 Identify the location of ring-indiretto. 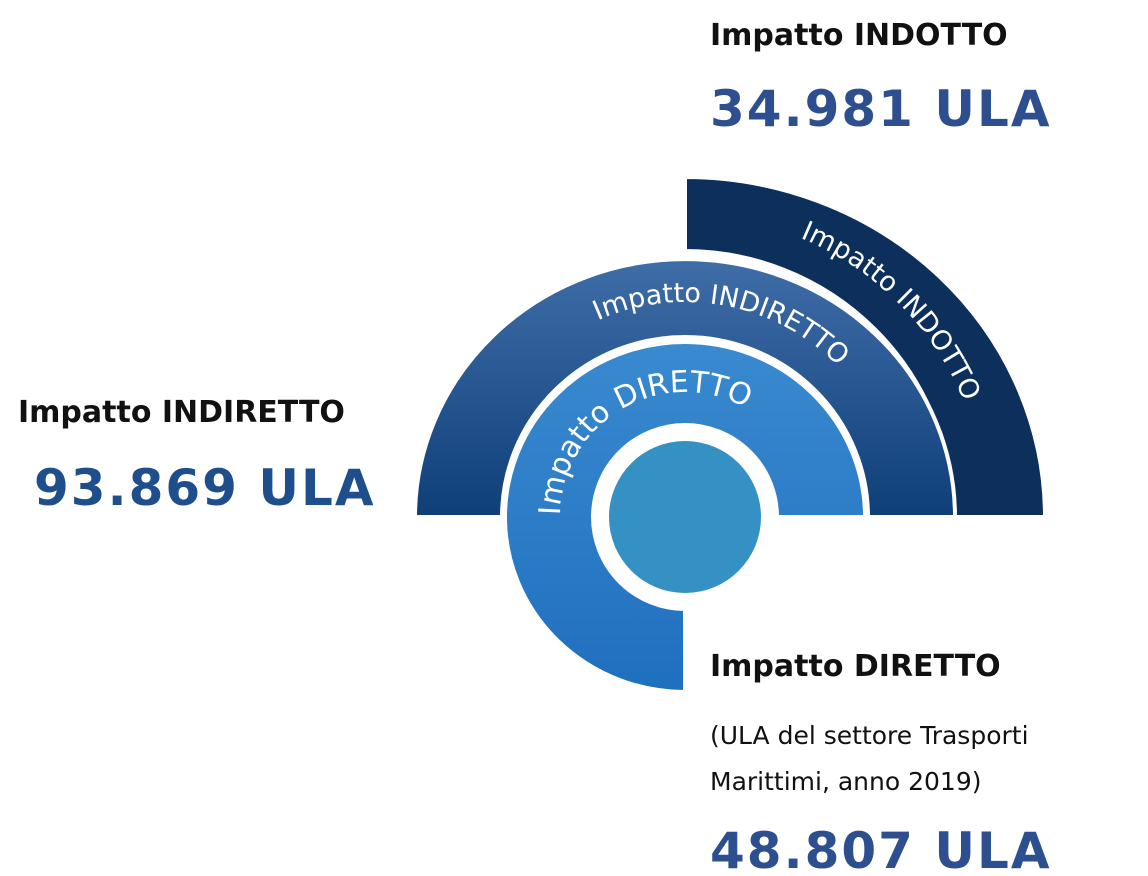
(685, 388).